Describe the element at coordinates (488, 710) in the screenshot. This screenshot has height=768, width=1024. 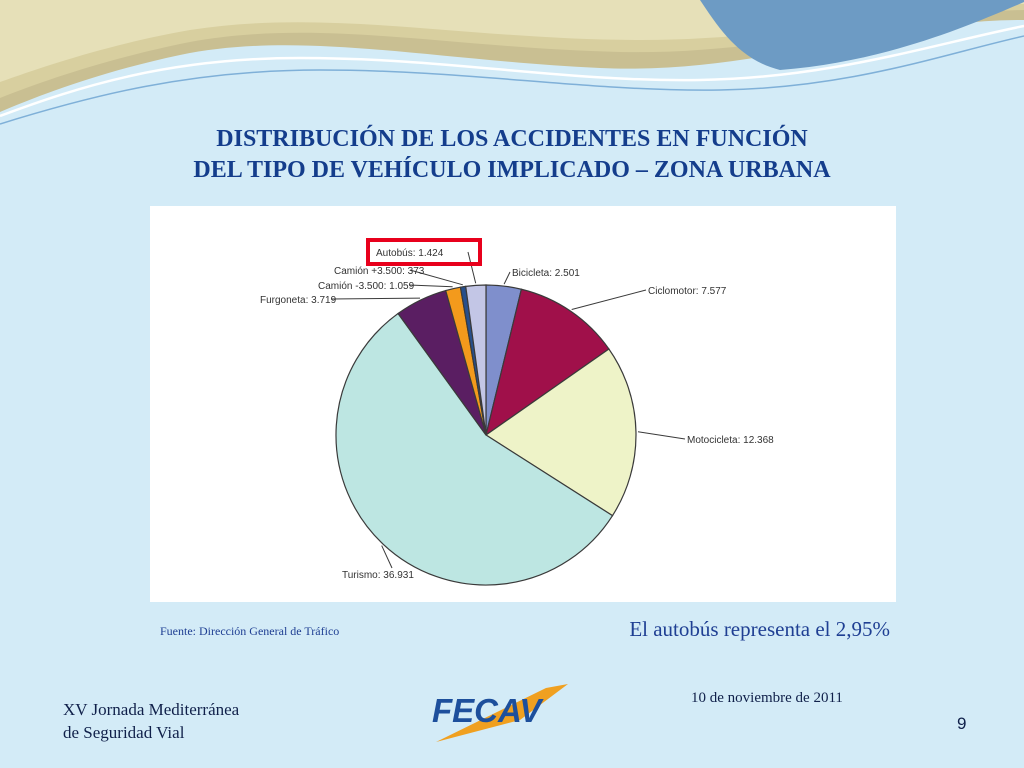
I see `fecav-logo-lettering: FECAV` at that location.